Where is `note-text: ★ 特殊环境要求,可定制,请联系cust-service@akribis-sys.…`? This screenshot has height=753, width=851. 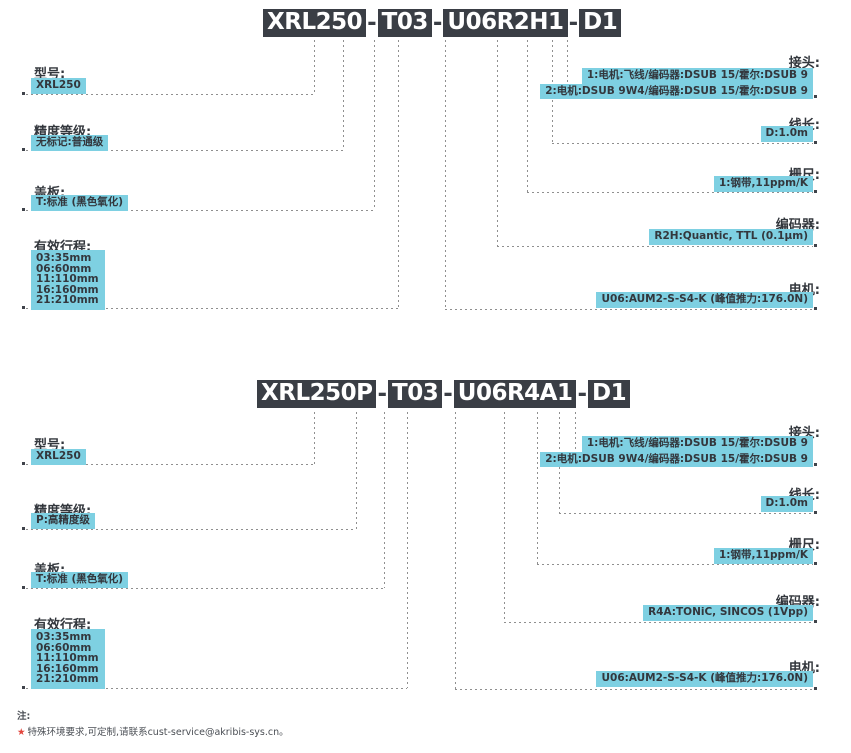
note-text: ★ 特殊环境要求,可定制,请联系cust-service@akribis-sys.… is located at coordinates (153, 731).